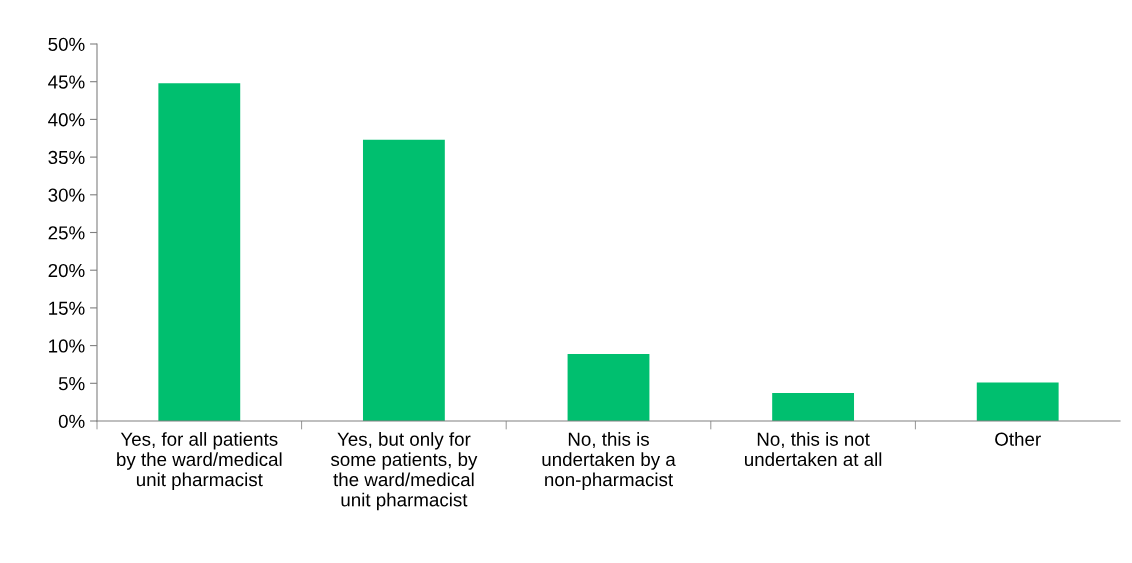 Image resolution: width=1132 pixels, height=563 pixels. I want to click on x-tick-label: No, this is not undertaken at all, so click(813, 449).